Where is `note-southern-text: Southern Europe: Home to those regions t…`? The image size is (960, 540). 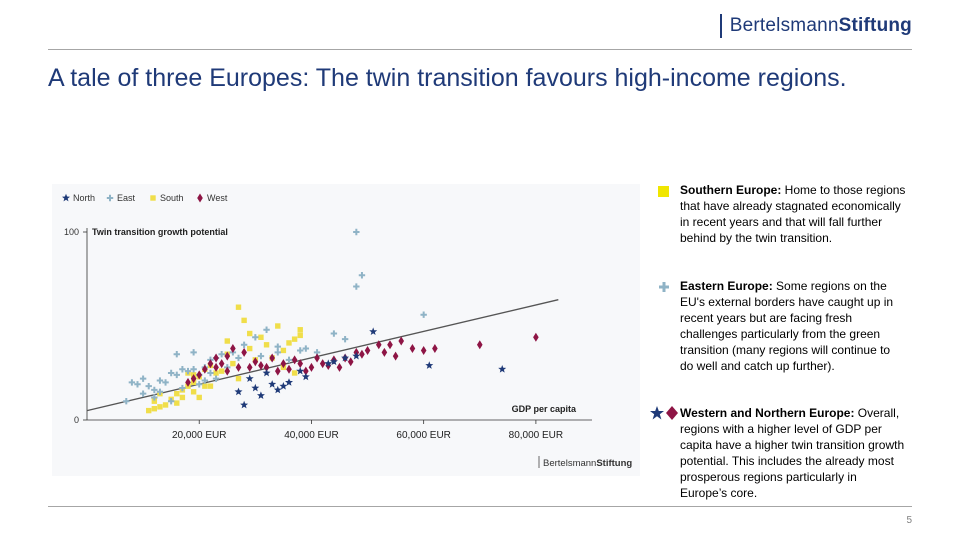 note-southern-text: Southern Europe: Home to those regions t… is located at coordinates (793, 214).